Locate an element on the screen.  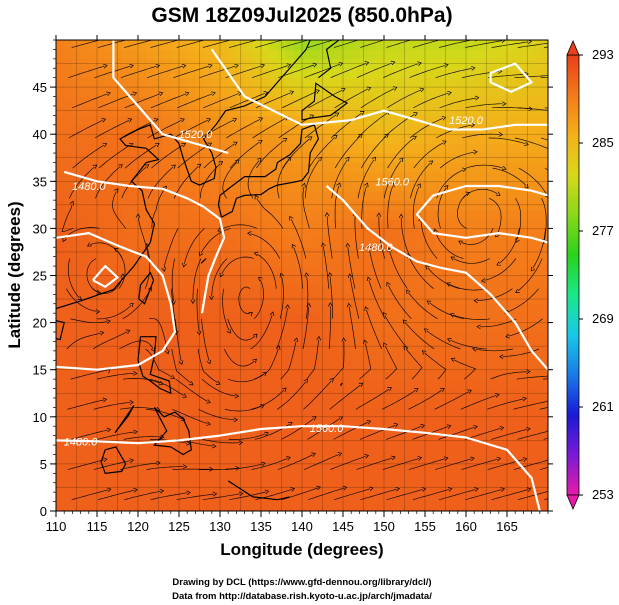
coastline is located at coordinates (172, 431).